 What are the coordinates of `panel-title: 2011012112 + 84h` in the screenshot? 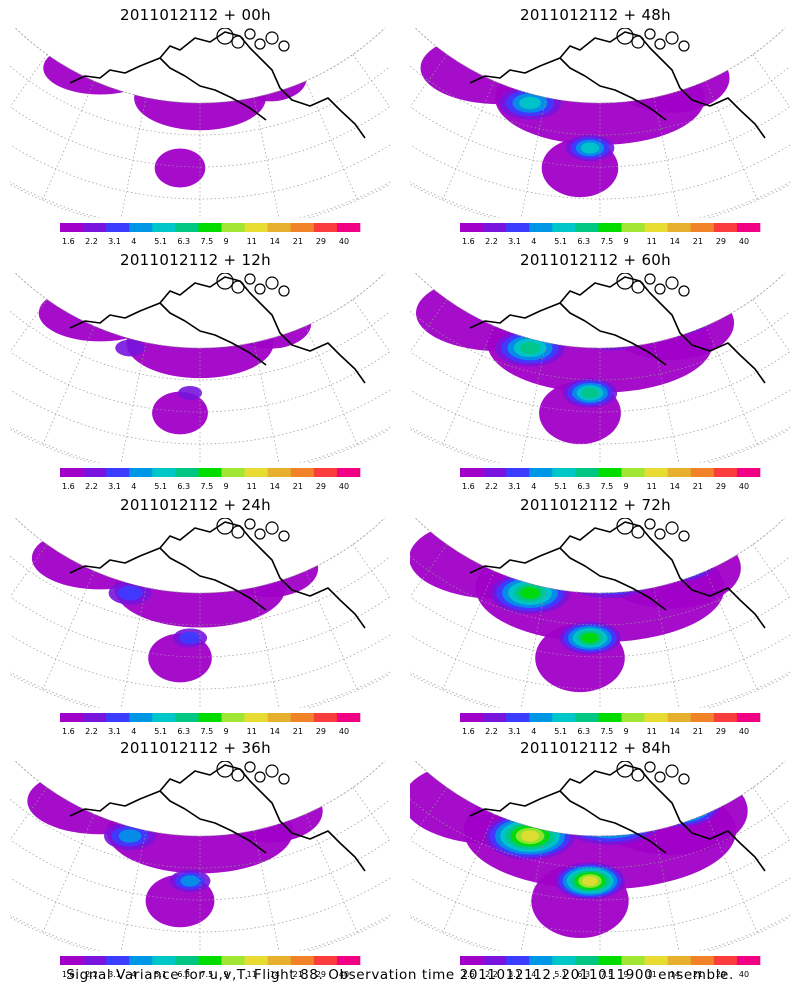 It's located at (595, 748).